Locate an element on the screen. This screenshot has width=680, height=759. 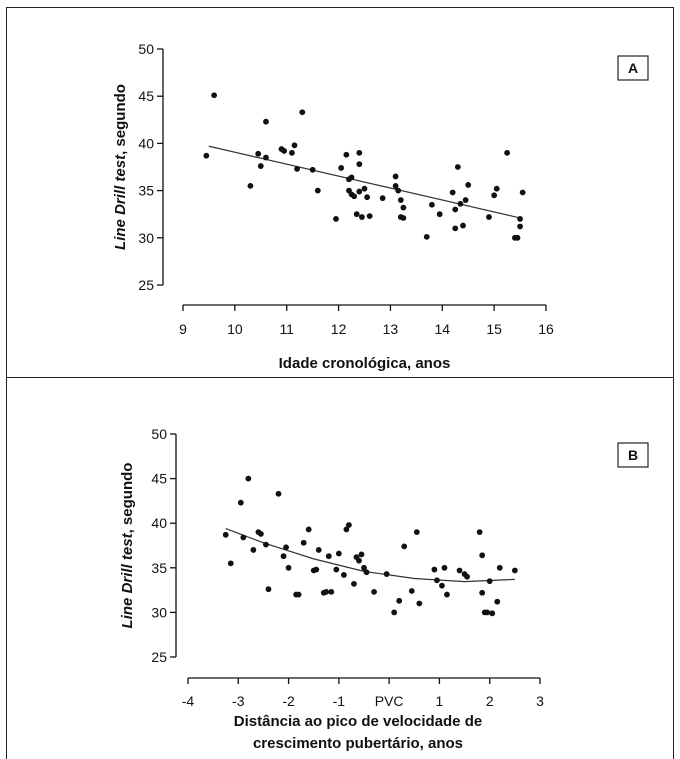
y-tick-label: 50 is located at coordinates (159, 434).